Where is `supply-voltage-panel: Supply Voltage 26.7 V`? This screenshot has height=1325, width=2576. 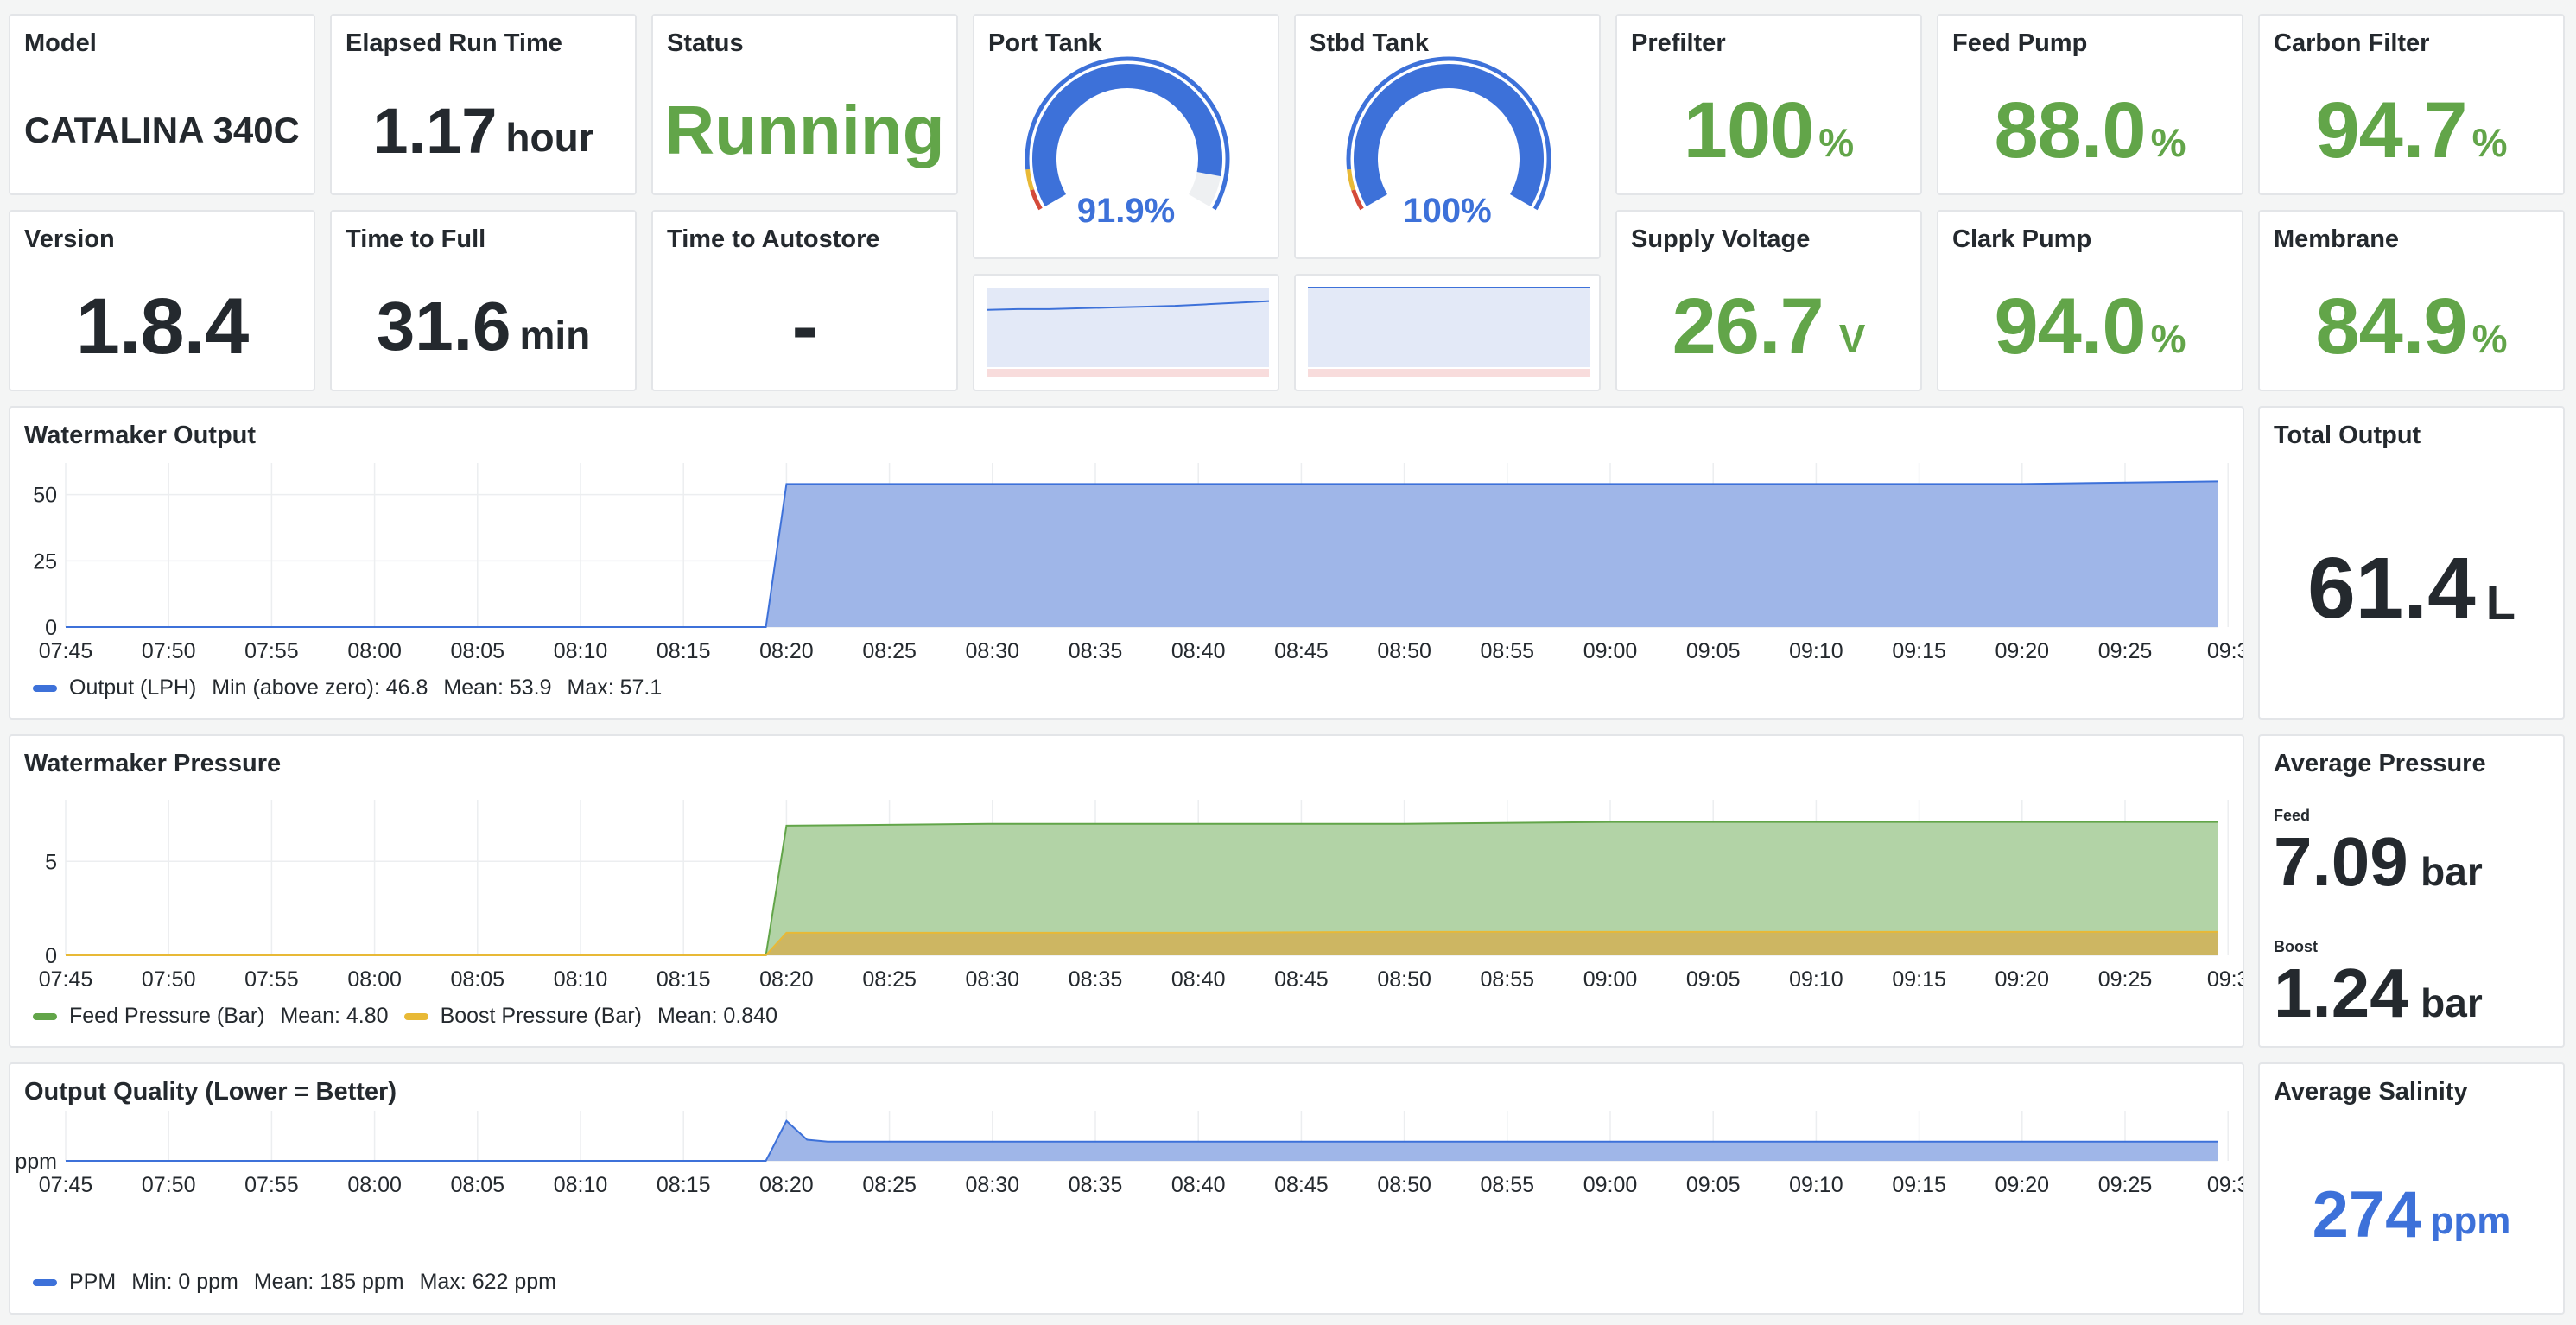
supply-voltage-panel: Supply Voltage 26.7 V is located at coordinates (1768, 300).